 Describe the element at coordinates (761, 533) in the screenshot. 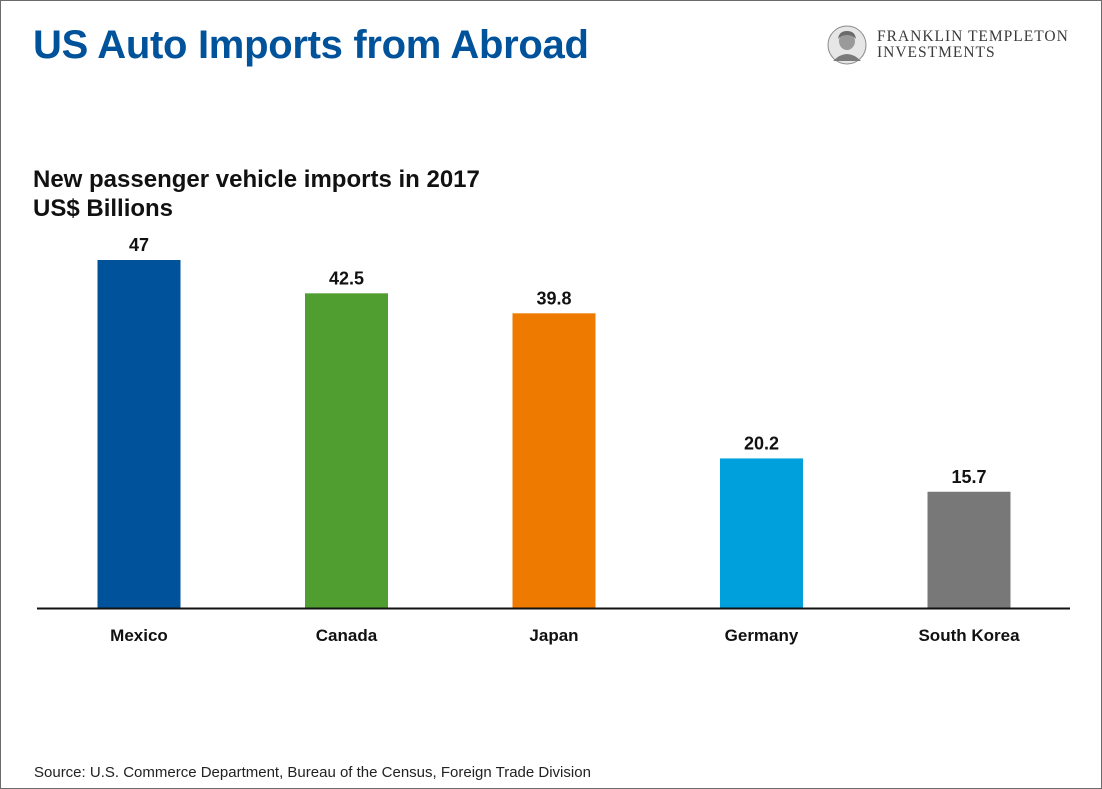

I see `bar-germany` at that location.